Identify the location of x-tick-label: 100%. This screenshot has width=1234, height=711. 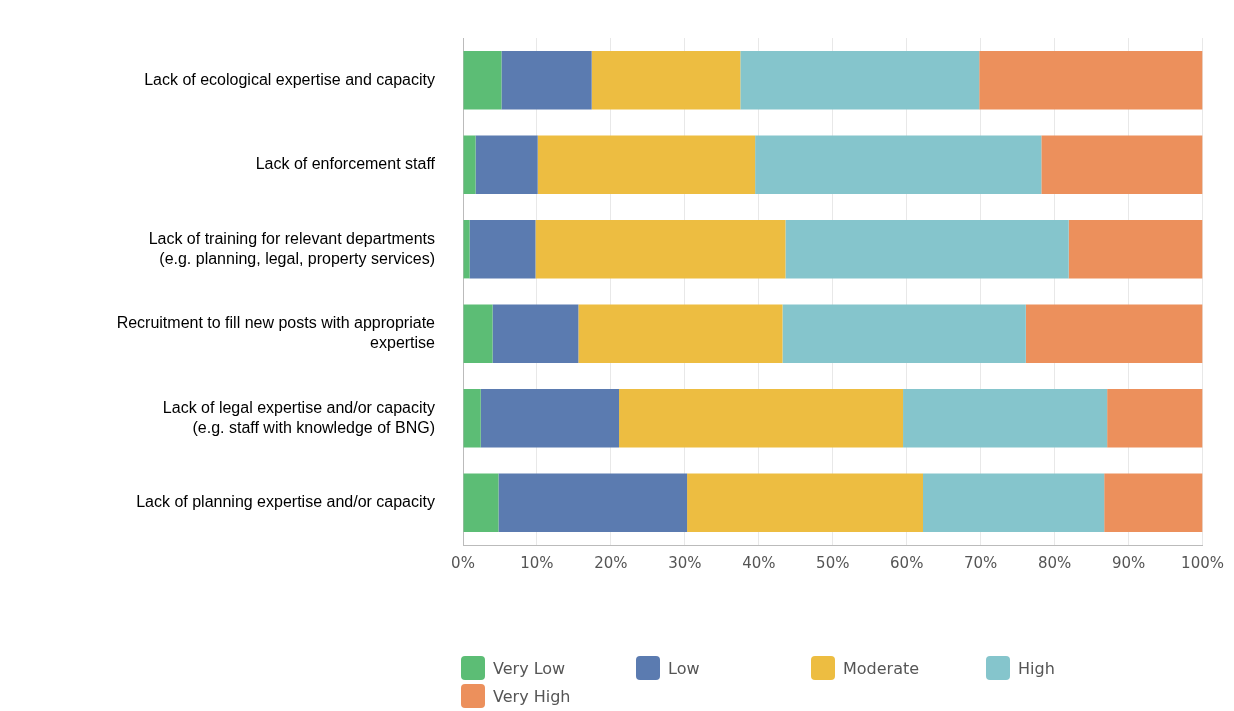
(1202, 562).